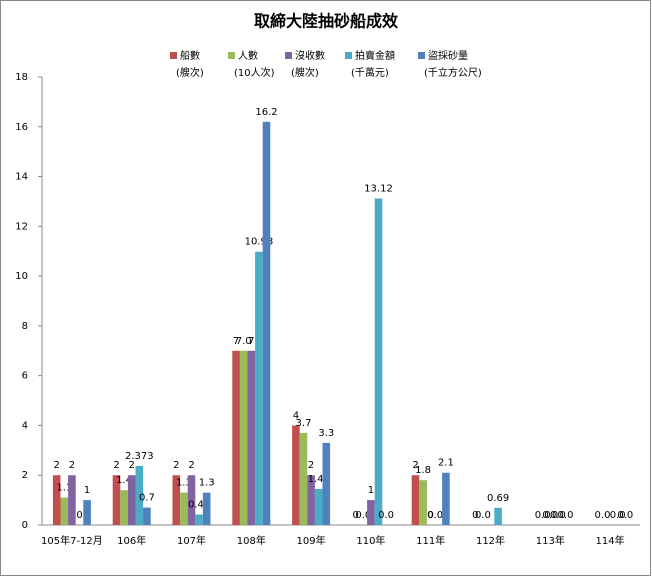  I want to click on value-label: 3.7, so click(304, 423).